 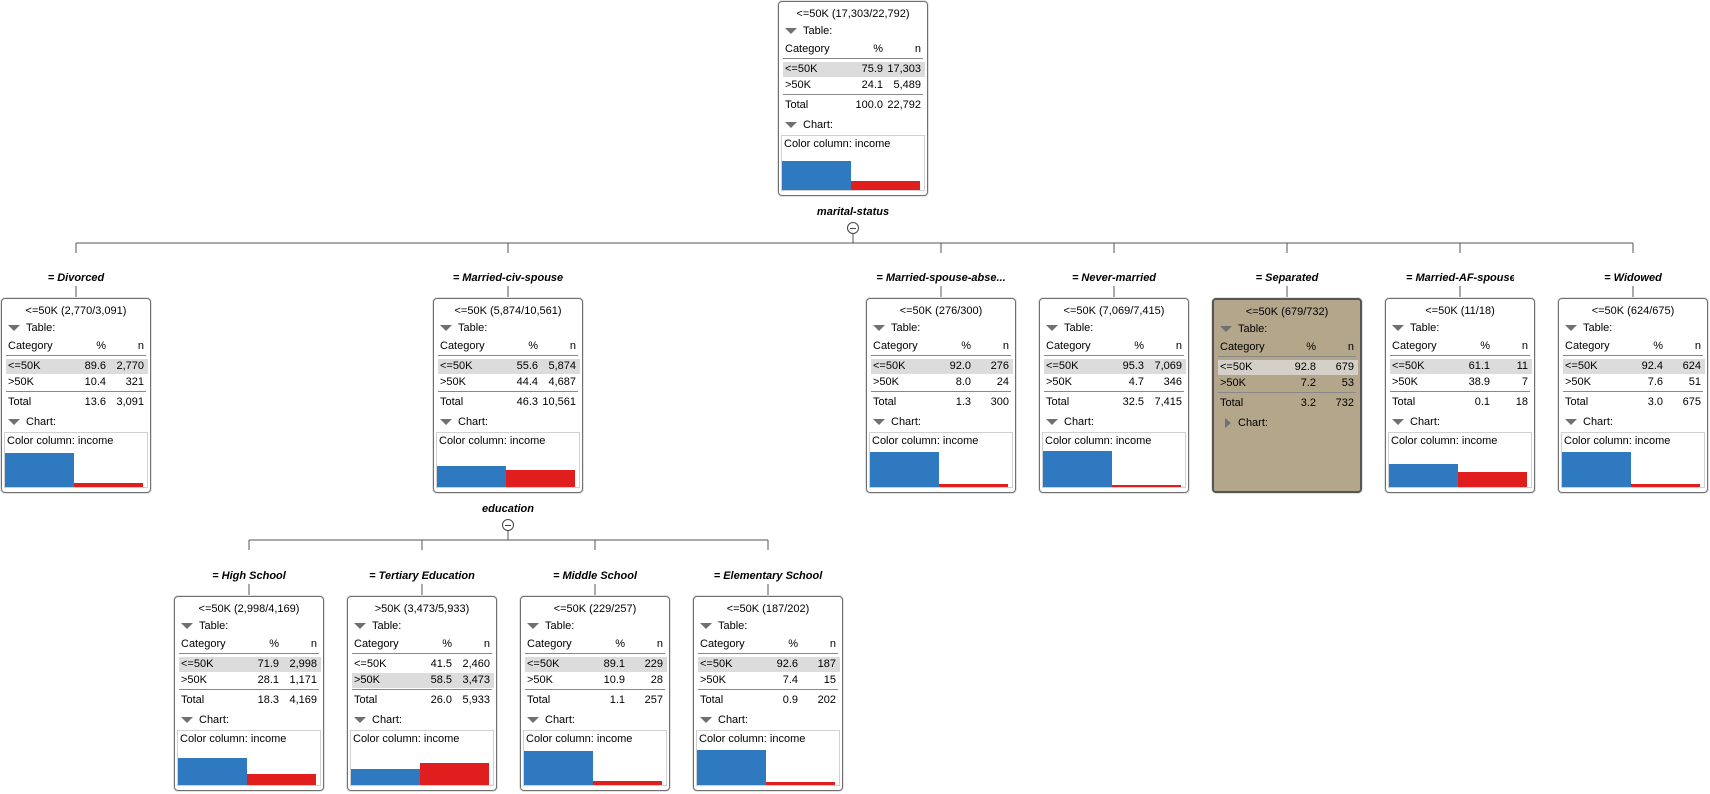 What do you see at coordinates (904, 105) in the screenshot?
I see `total-count: 22,792` at bounding box center [904, 105].